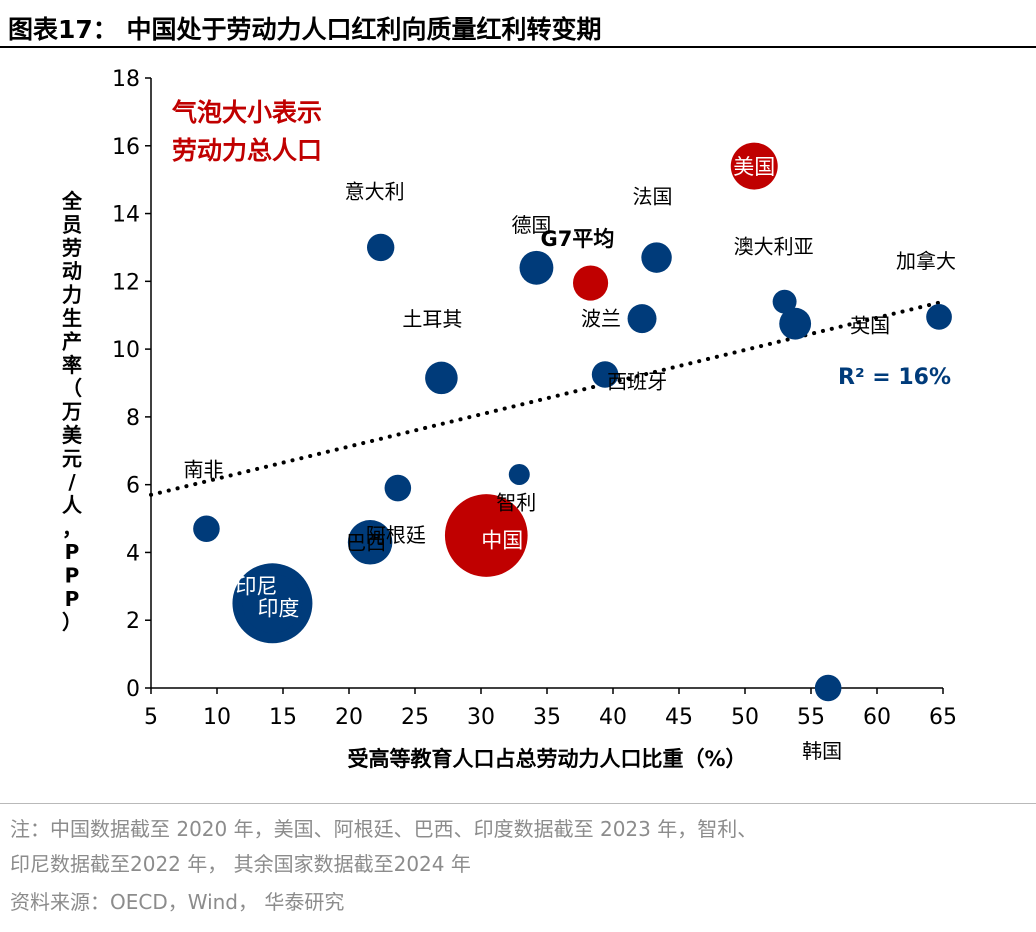 This screenshot has width=1036, height=932. I want to click on x-tick-label: 5, so click(151, 717).